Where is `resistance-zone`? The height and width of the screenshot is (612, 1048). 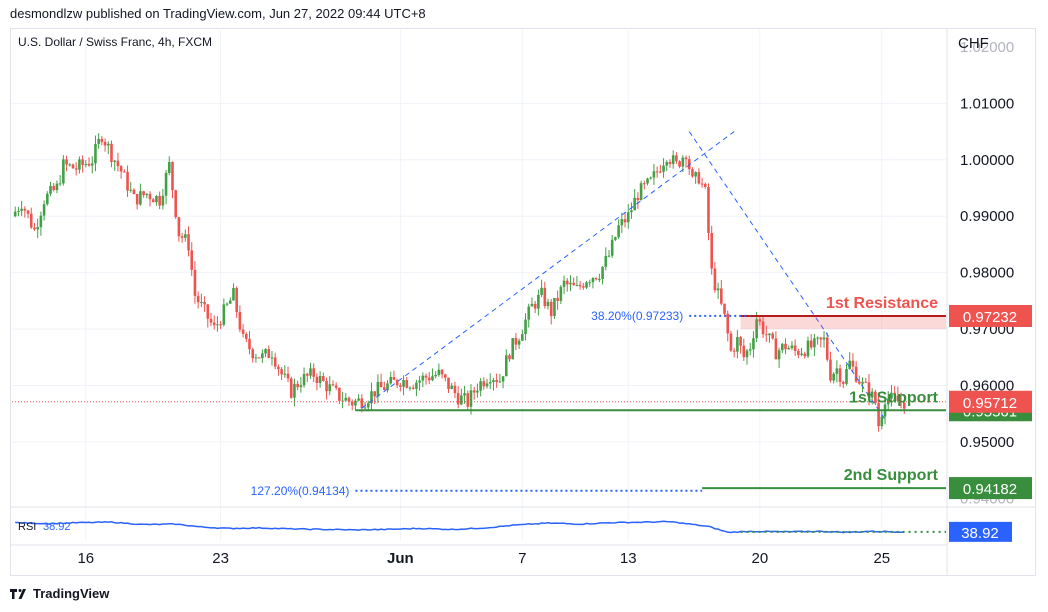 resistance-zone is located at coordinates (843, 322).